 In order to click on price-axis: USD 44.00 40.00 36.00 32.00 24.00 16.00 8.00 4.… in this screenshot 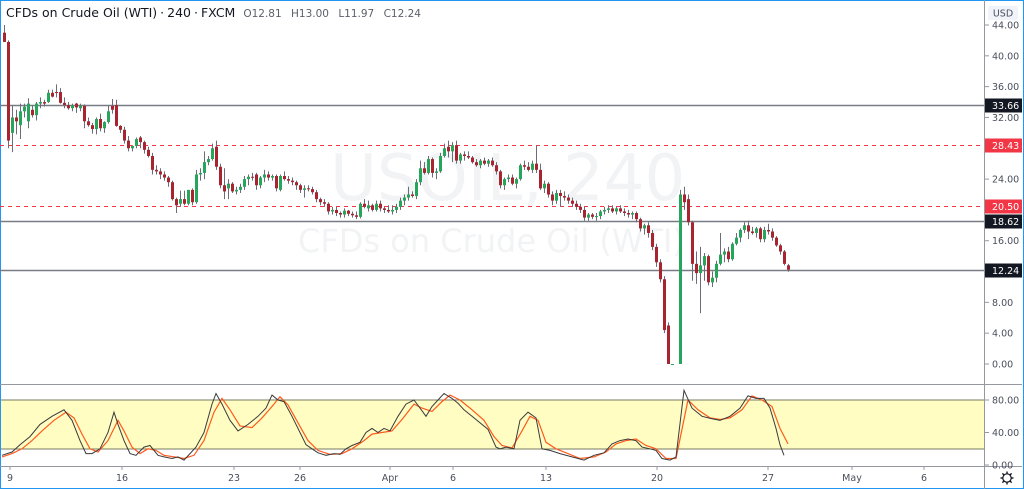, I will do `click(1003, 188)`.